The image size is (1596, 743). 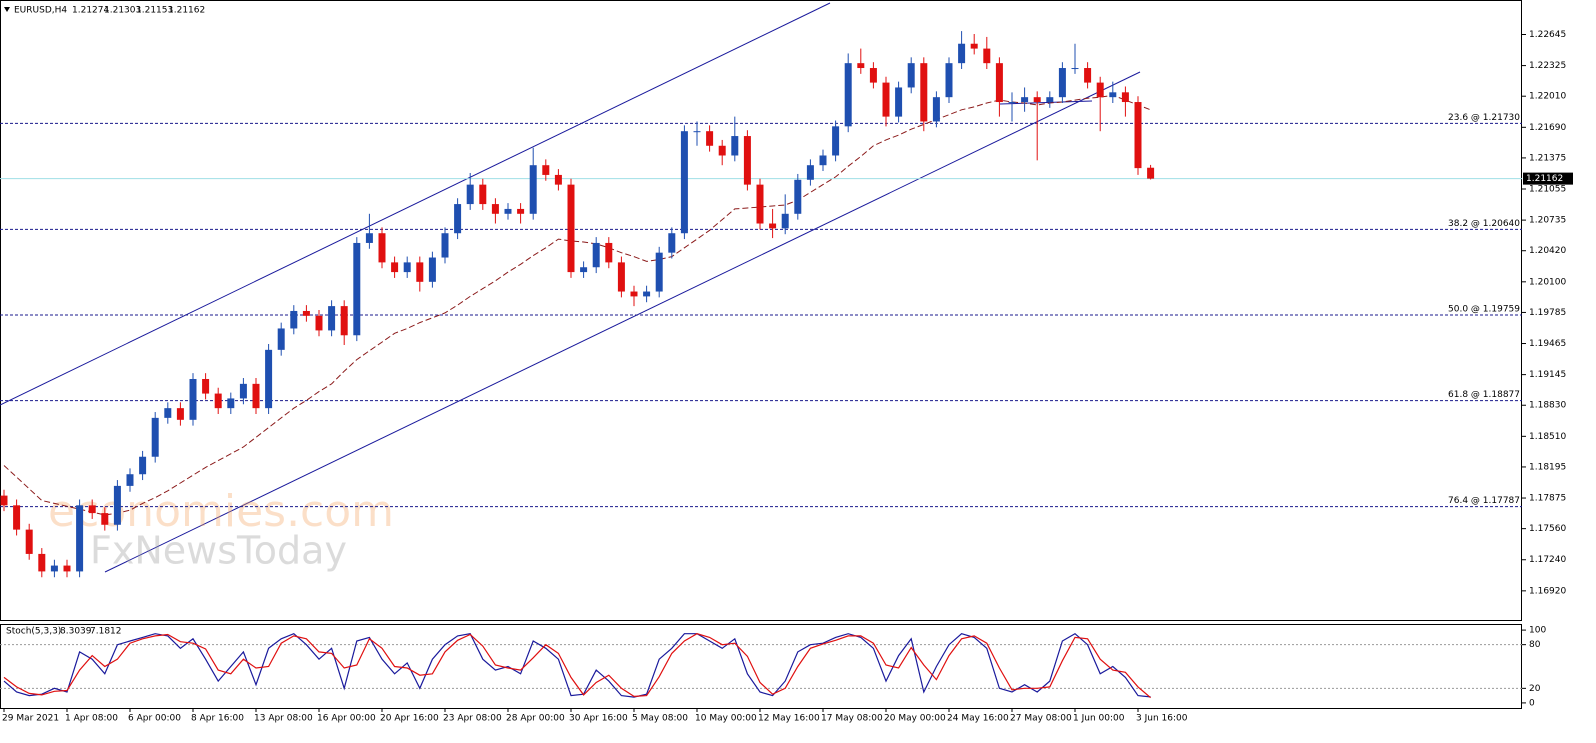 What do you see at coordinates (1547, 251) in the screenshot?
I see `y-tick-label: 1.20420` at bounding box center [1547, 251].